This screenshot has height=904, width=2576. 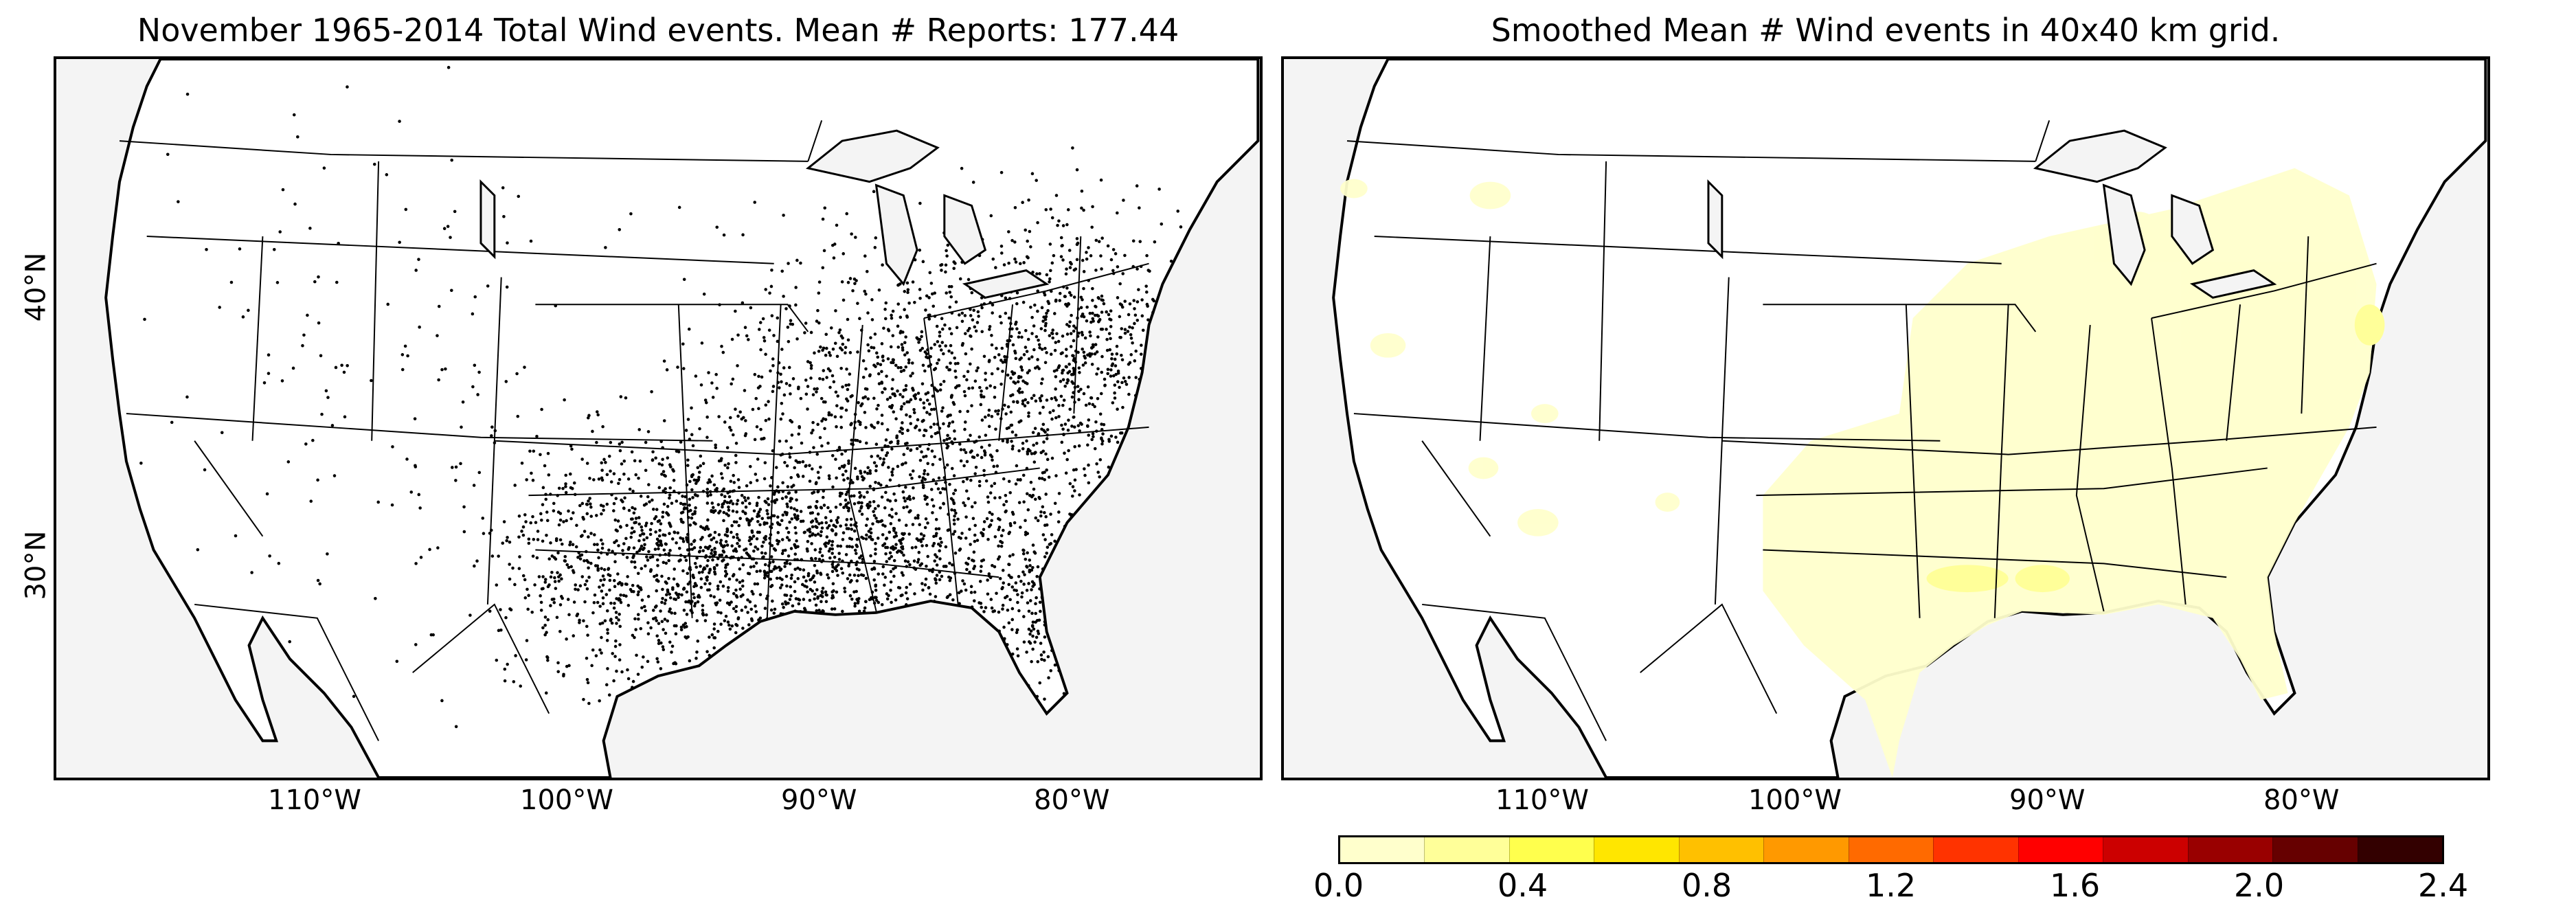 What do you see at coordinates (2075, 885) in the screenshot?
I see `colorbar-tick-4: 1.6` at bounding box center [2075, 885].